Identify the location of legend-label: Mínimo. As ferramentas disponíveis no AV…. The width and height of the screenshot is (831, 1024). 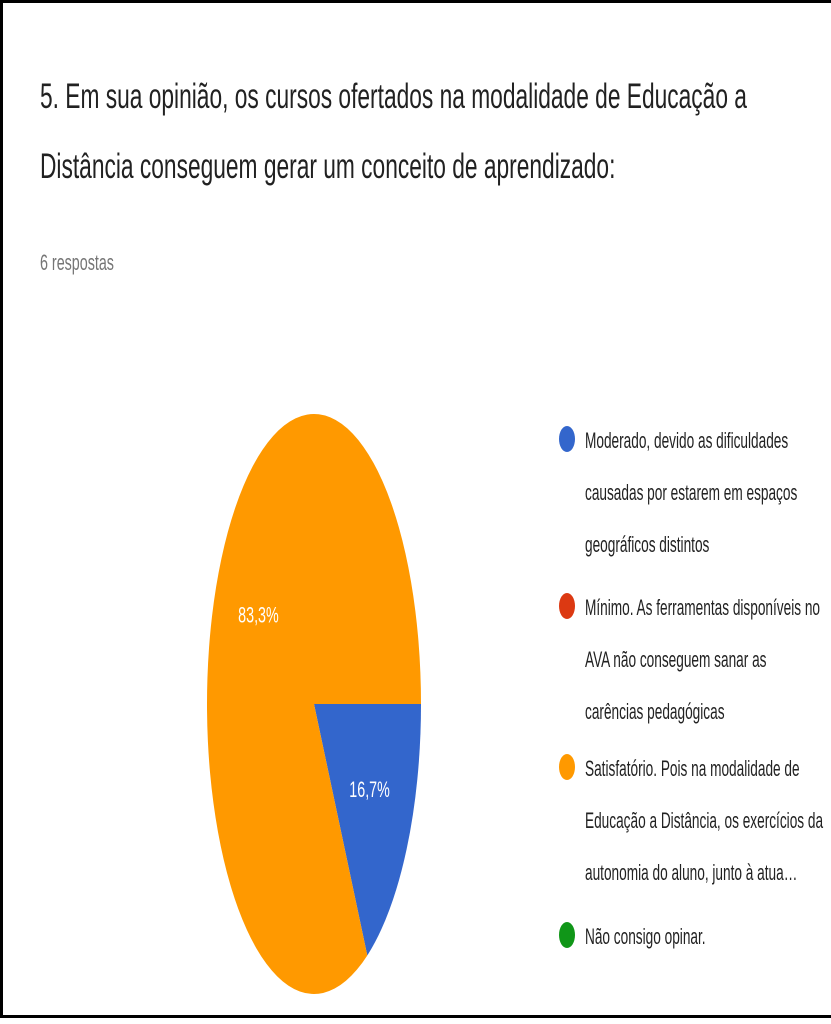
(703, 659).